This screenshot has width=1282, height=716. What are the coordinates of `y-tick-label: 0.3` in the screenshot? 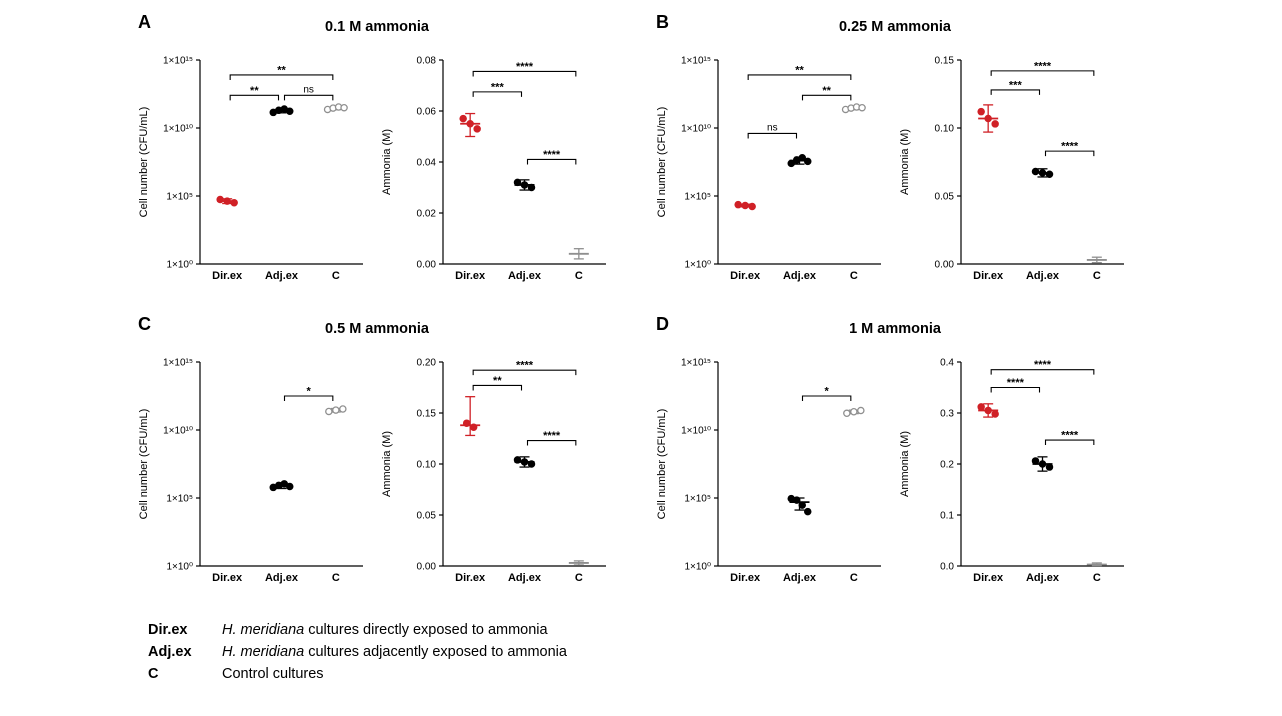 It's located at (947, 414).